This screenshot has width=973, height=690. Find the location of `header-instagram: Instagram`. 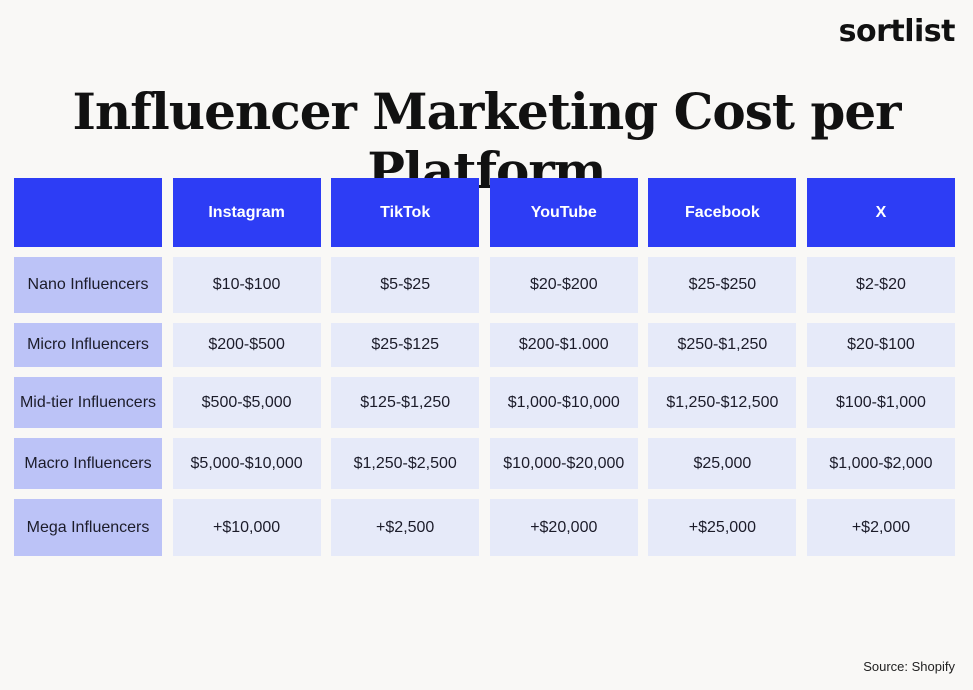

header-instagram: Instagram is located at coordinates (246, 212).